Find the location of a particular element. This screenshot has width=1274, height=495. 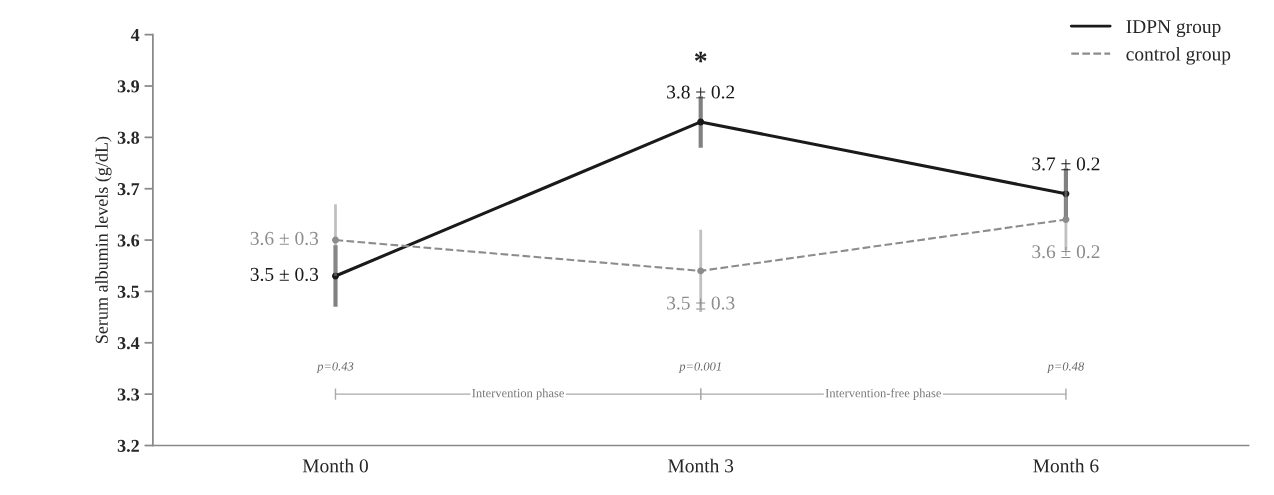

annotation: p=0.001 is located at coordinates (699, 368).